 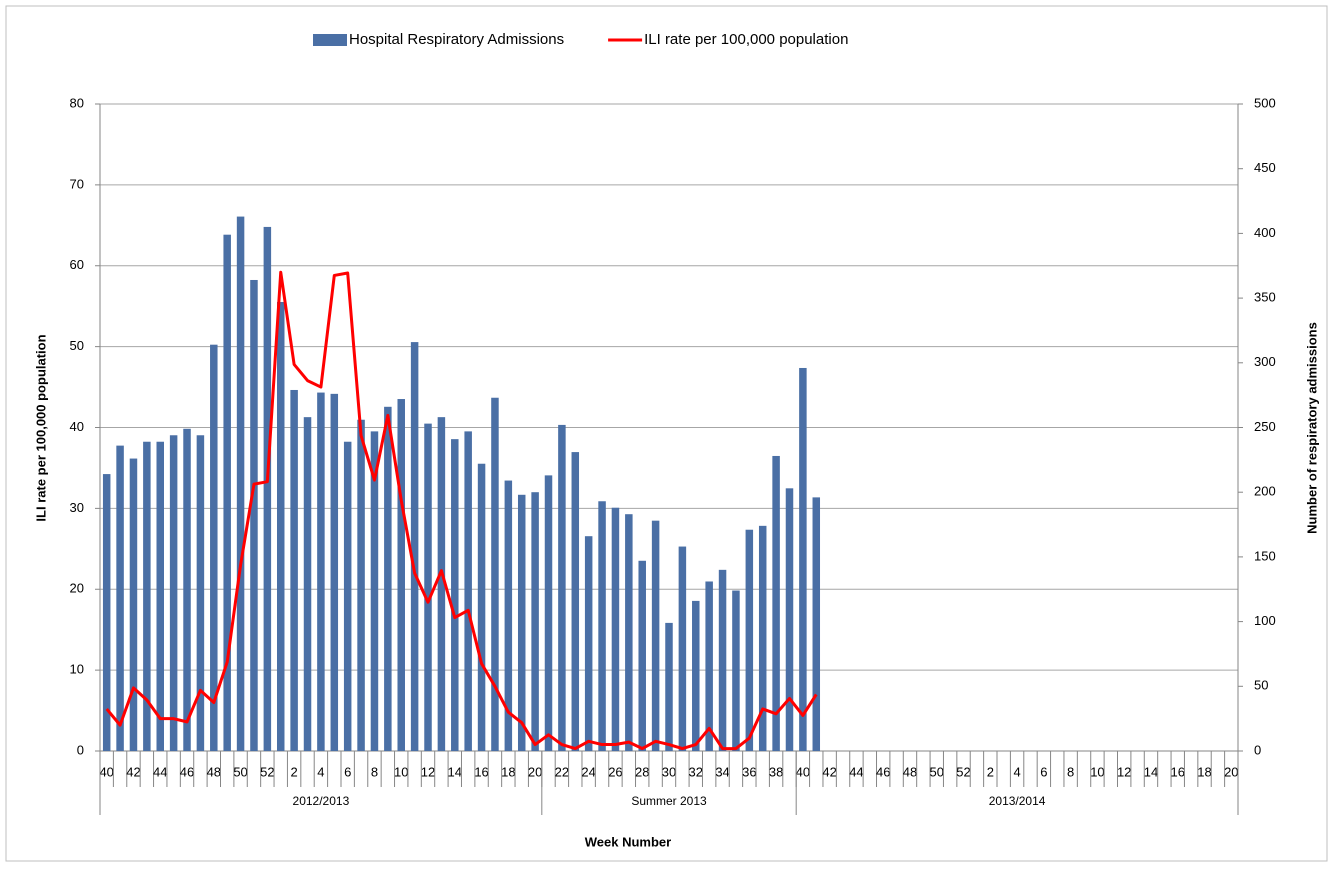 I want to click on x-axis-title: Week Number, so click(x=628, y=841).